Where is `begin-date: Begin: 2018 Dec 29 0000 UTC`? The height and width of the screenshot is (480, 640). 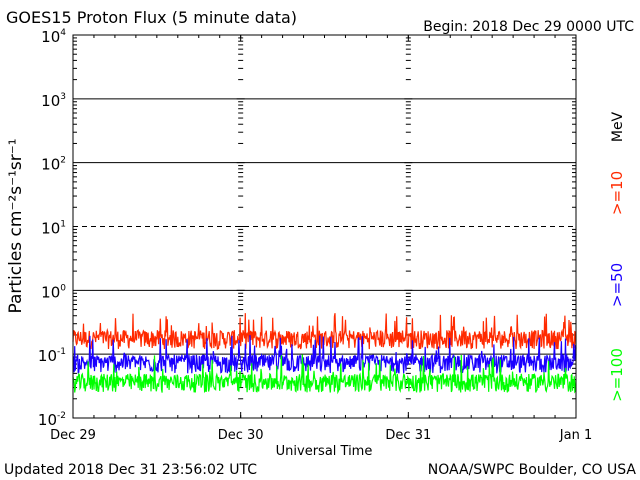 begin-date: Begin: 2018 Dec 29 0000 UTC is located at coordinates (528, 27).